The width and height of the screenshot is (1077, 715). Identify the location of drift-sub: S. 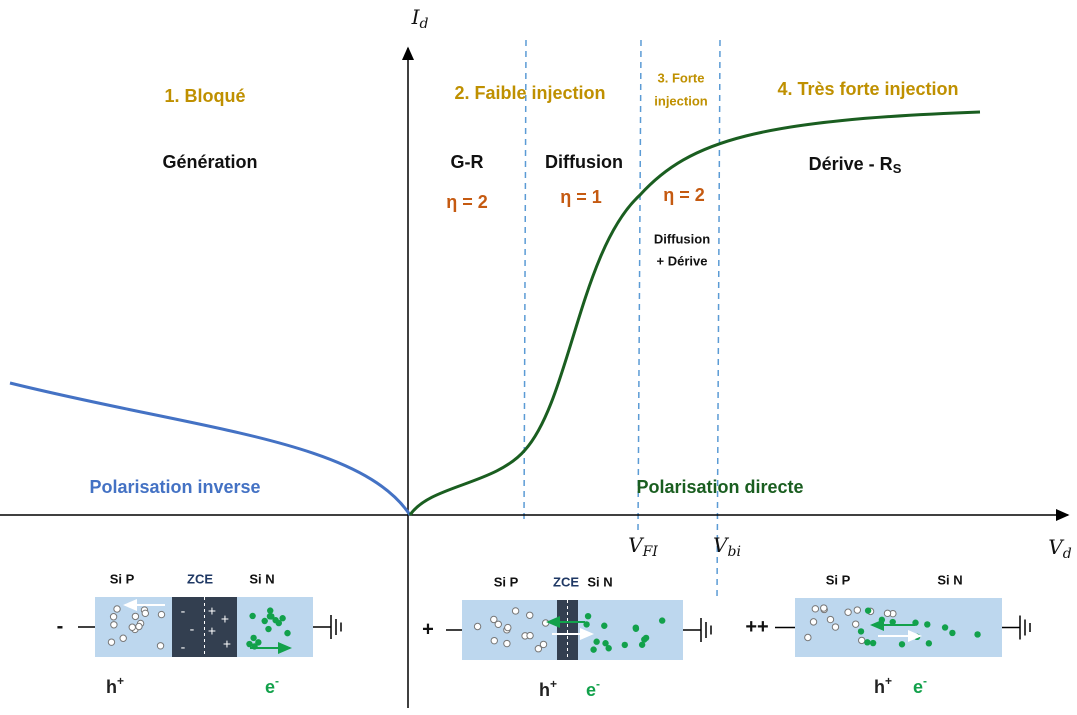
(897, 168).